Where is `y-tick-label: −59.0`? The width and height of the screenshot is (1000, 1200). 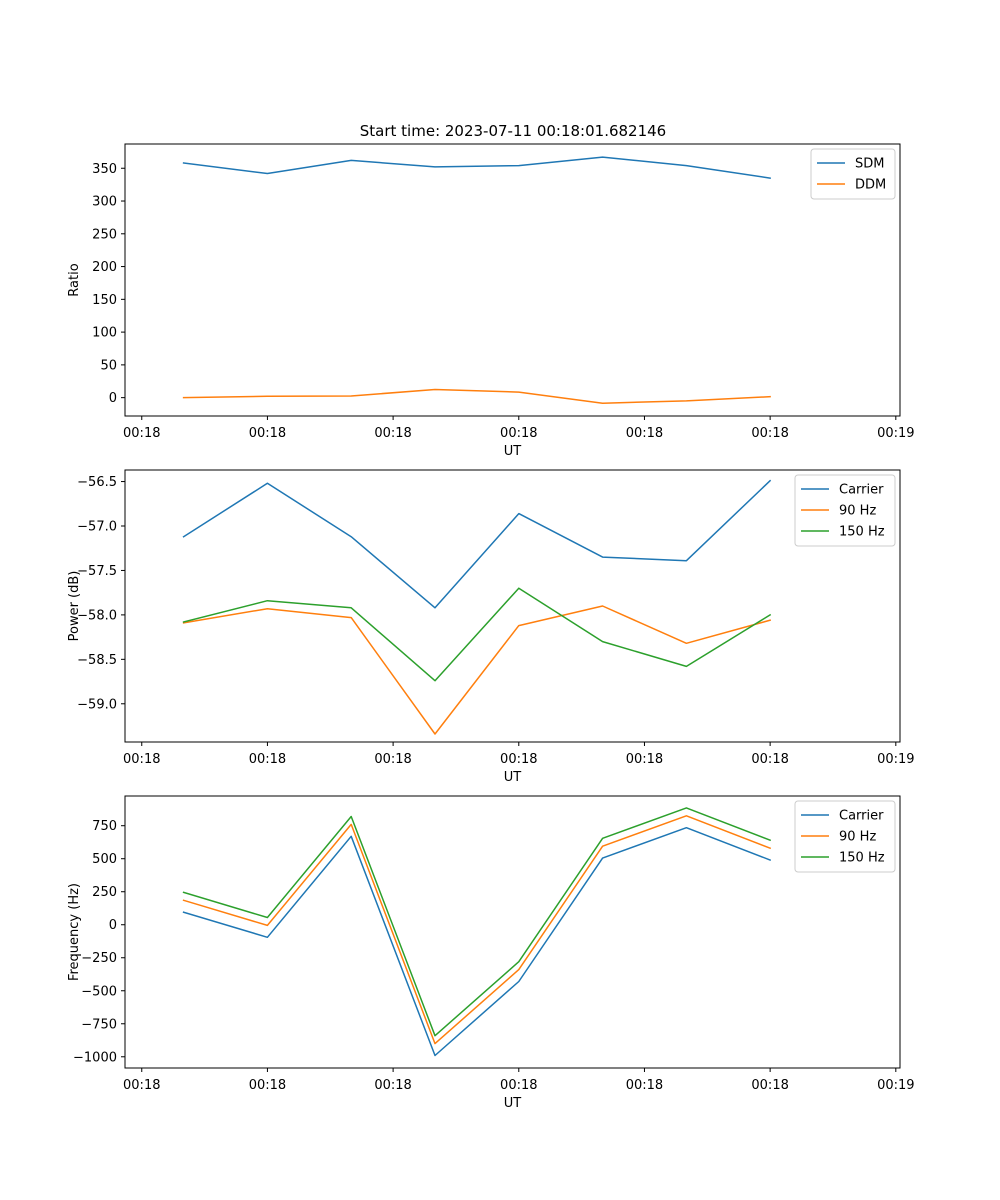
y-tick-label: −59.0 is located at coordinates (97, 704).